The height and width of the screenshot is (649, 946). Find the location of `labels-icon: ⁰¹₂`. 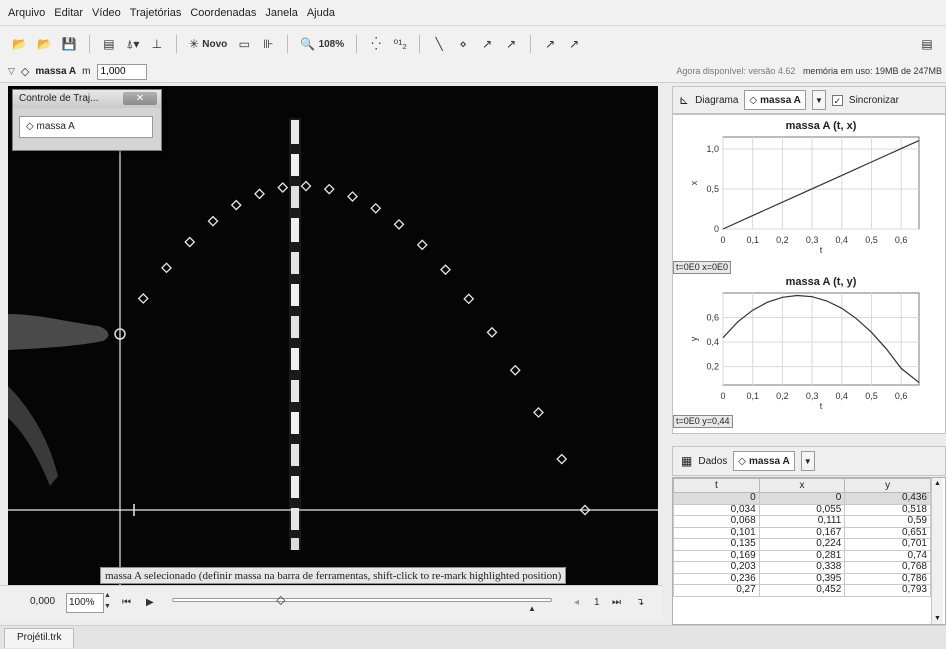

labels-icon: ⁰¹₂ is located at coordinates (400, 44).